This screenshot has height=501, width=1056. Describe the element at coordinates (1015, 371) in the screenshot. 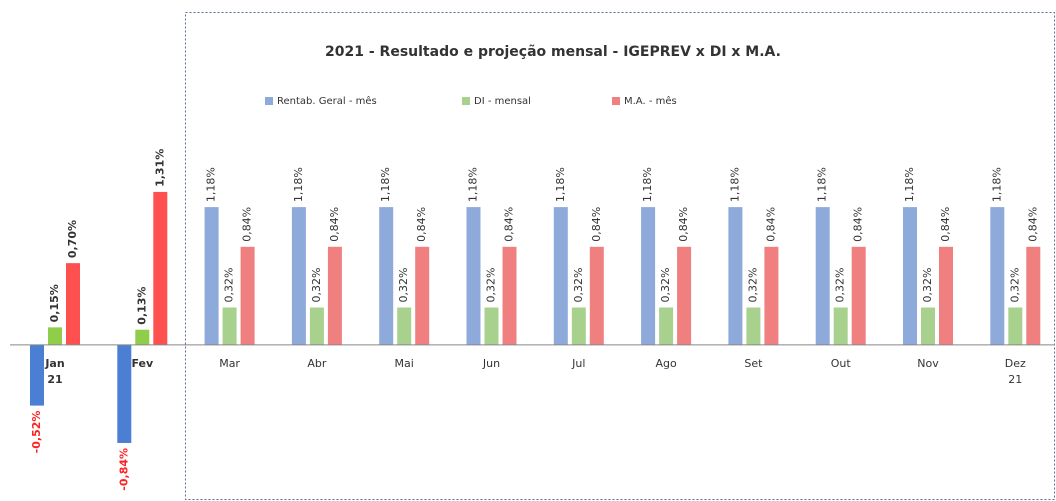

I see `x-tick-label: Dez 21` at that location.